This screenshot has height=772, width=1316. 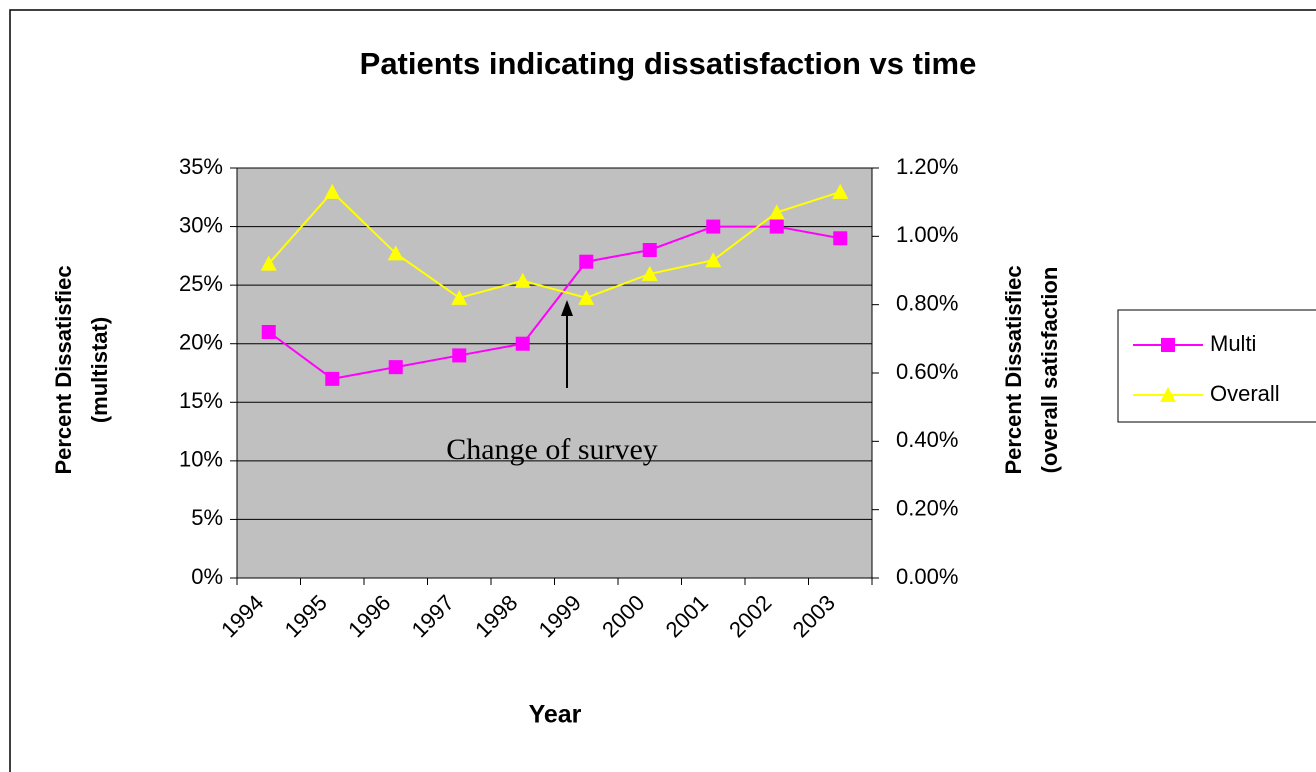 What do you see at coordinates (927, 439) in the screenshot?
I see `y2-tick-label: 0.40%` at bounding box center [927, 439].